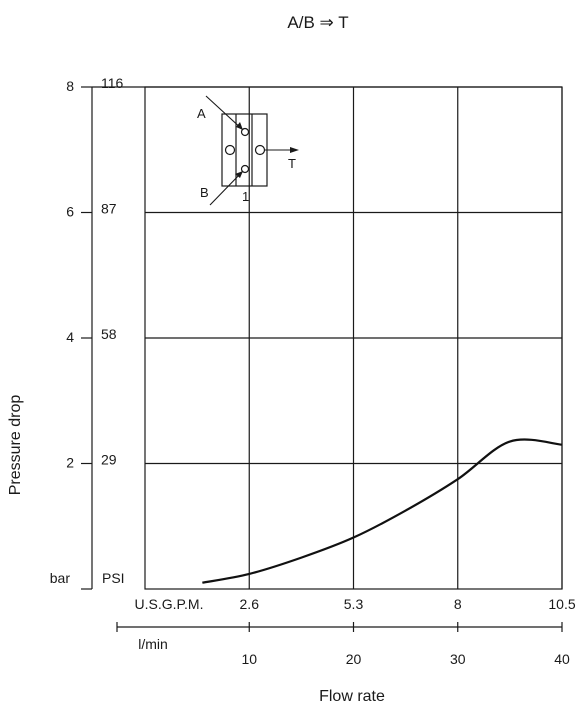  I want to click on port-b-label: B, so click(204, 192).